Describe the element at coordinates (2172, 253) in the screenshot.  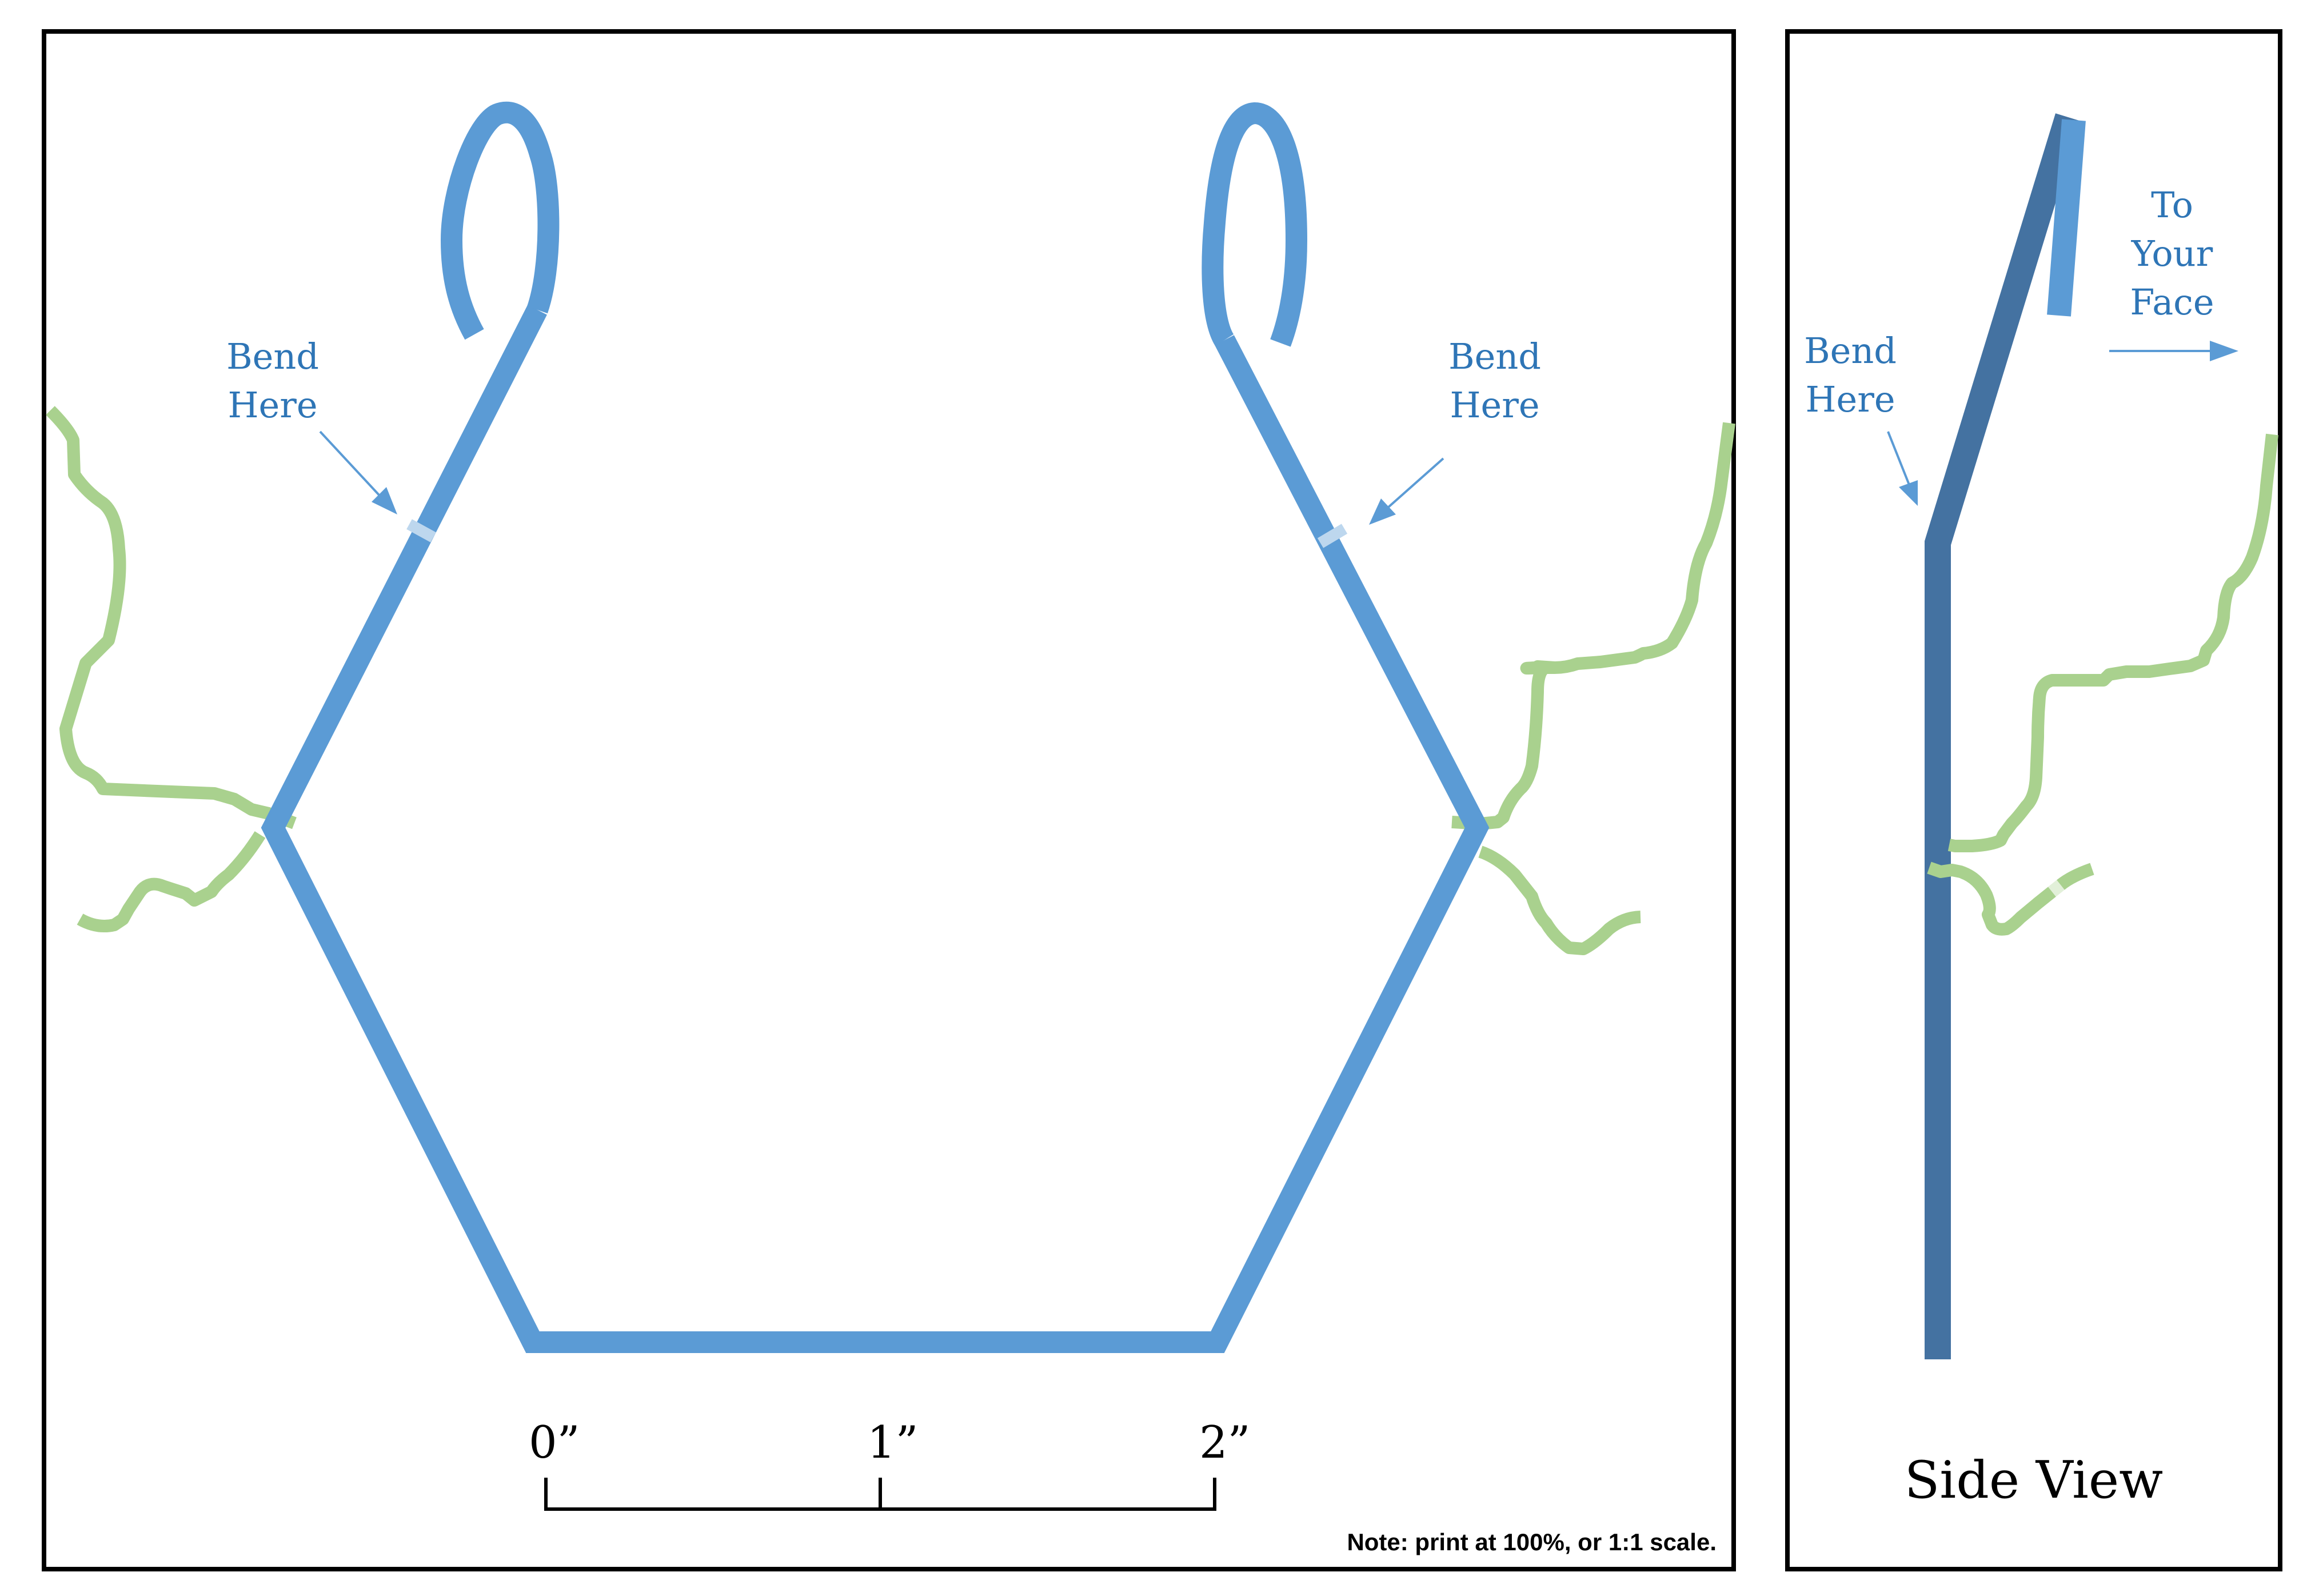
I see `face-label-line2: Your` at that location.